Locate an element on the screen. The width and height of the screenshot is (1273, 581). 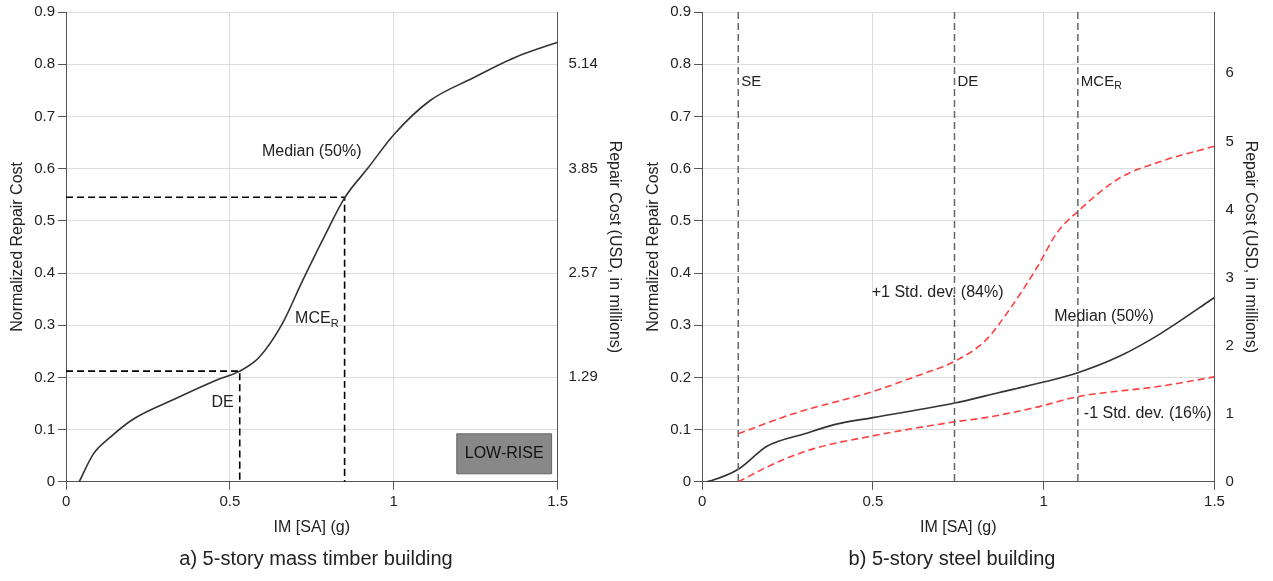
text: b) 5-story steel building is located at coordinates (952, 557).